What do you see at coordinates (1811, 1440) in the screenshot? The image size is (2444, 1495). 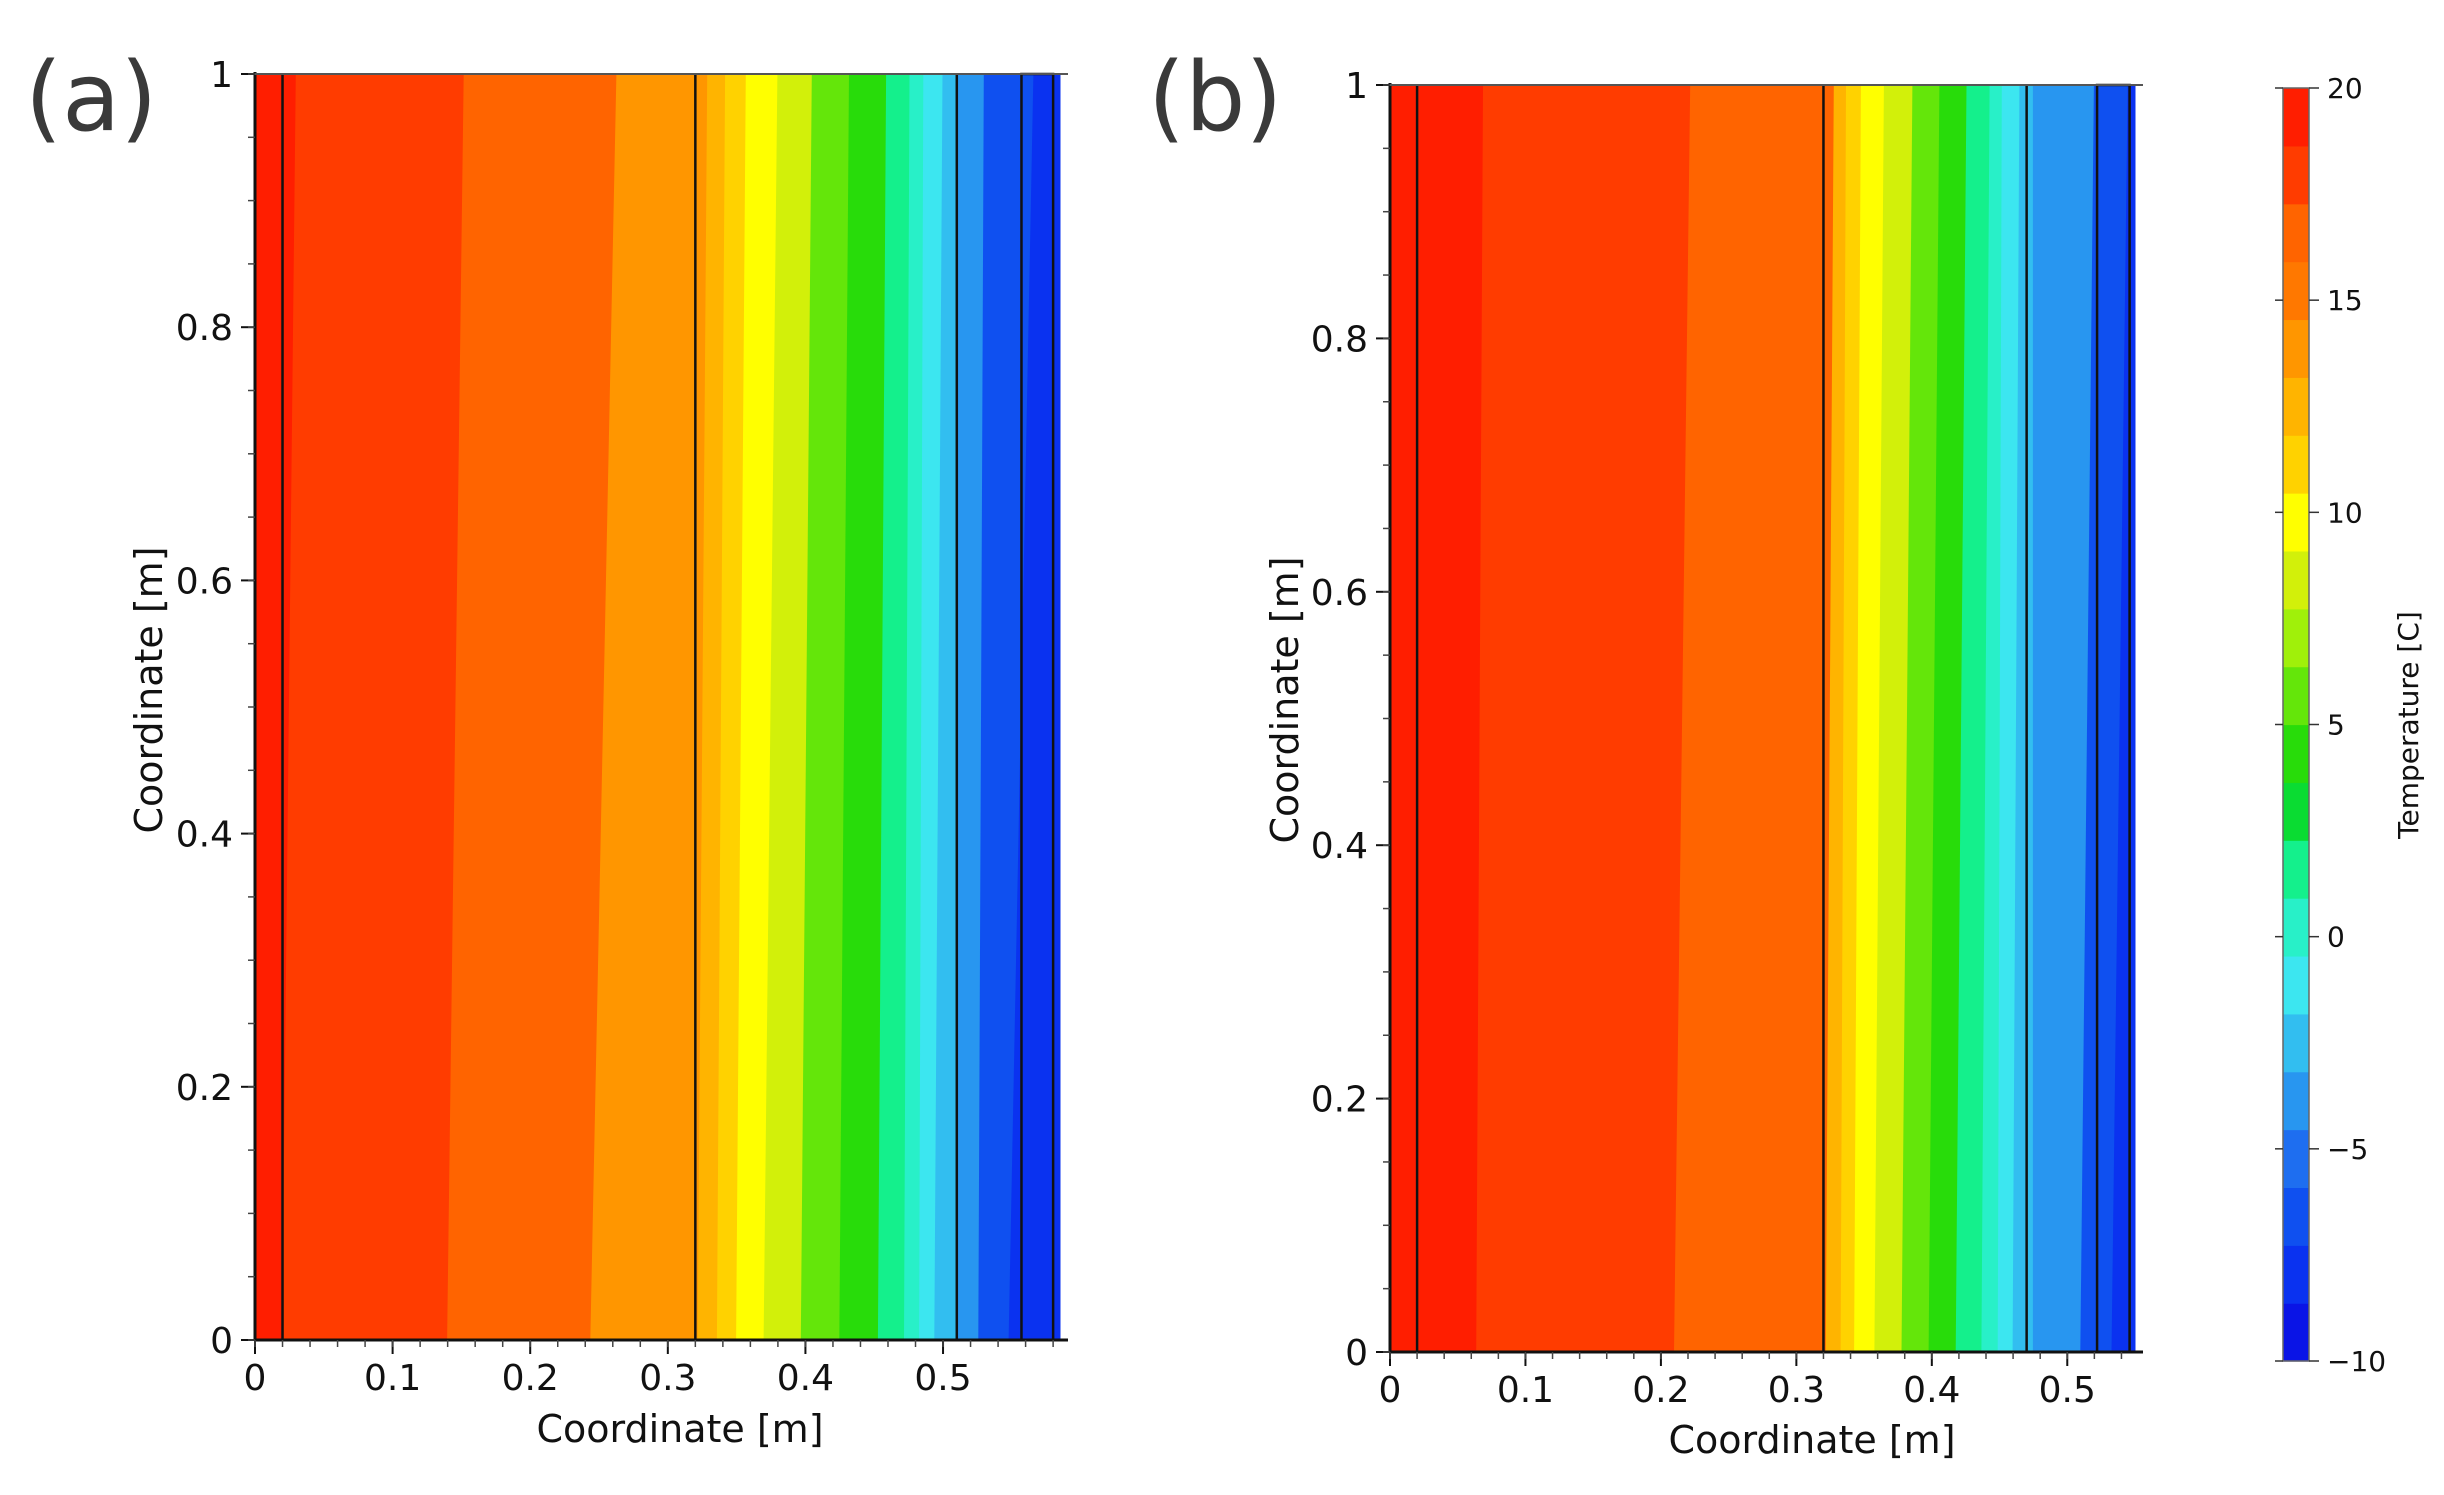 I see `x-axis-title-b: Coordinate [m]` at bounding box center [1811, 1440].